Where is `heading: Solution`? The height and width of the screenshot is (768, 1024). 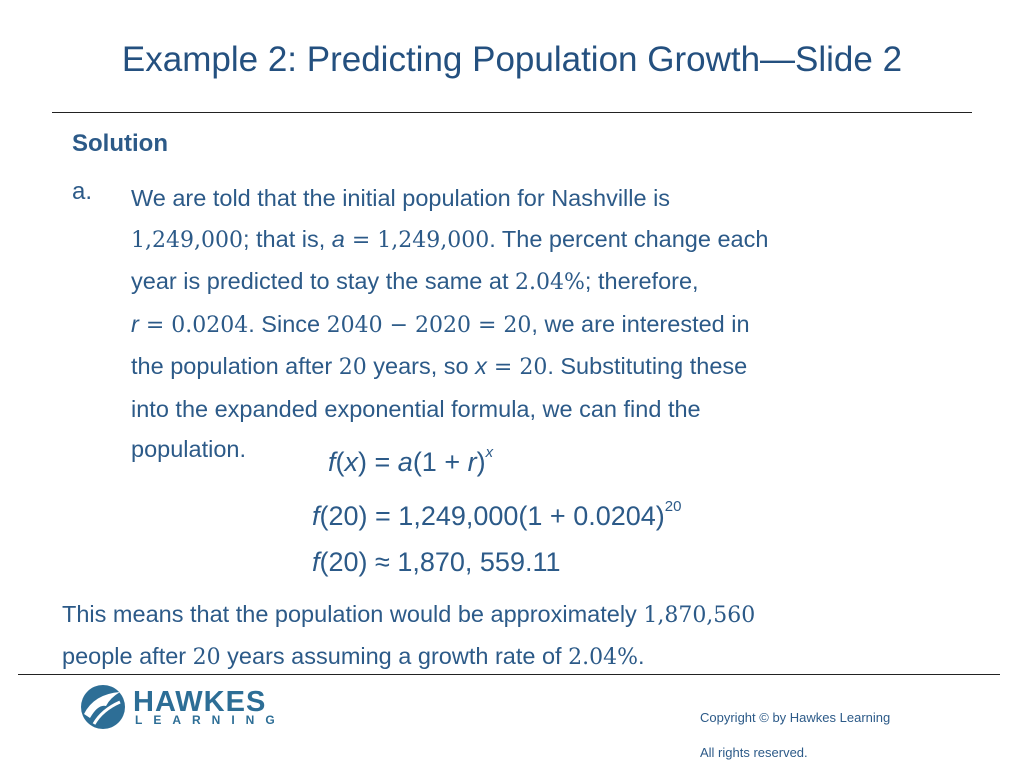
heading: Solution is located at coordinates (120, 143).